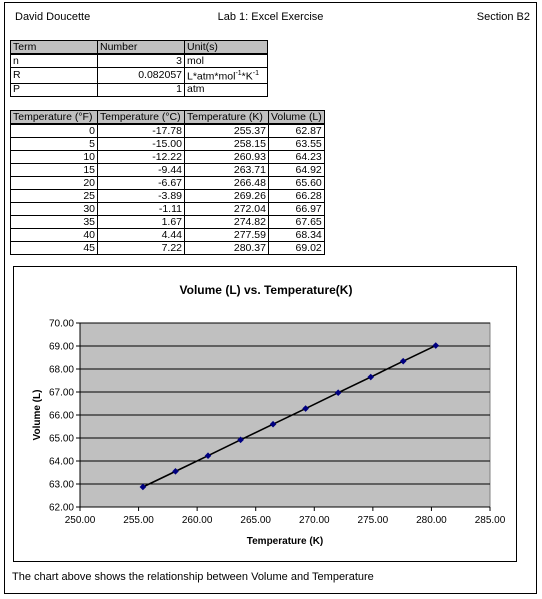  What do you see at coordinates (296, 170) in the screenshot?
I see `cell-volume: 64.92` at bounding box center [296, 170].